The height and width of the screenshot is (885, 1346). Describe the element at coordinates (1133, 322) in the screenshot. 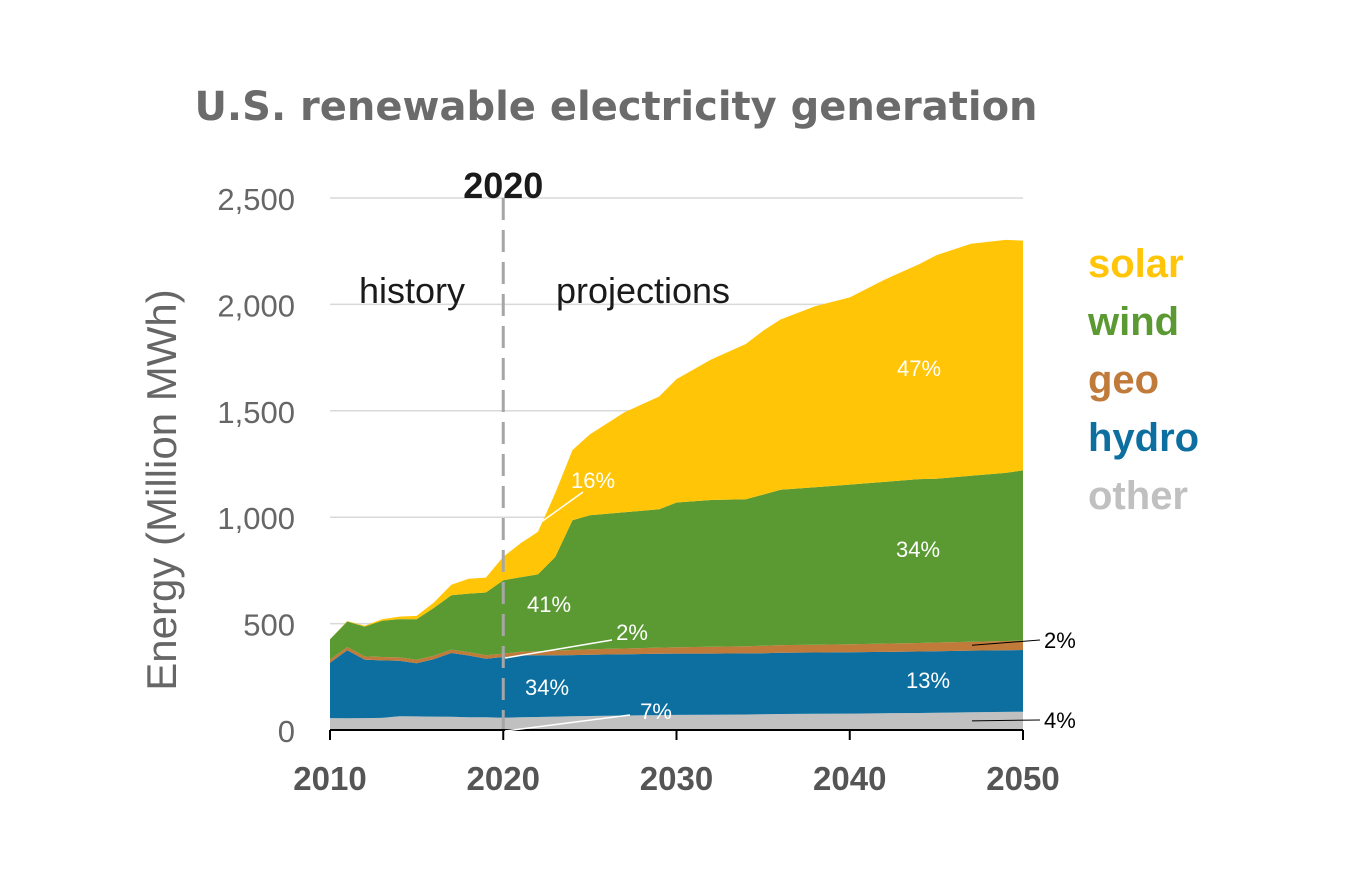

I see `legend-wind: wind` at that location.